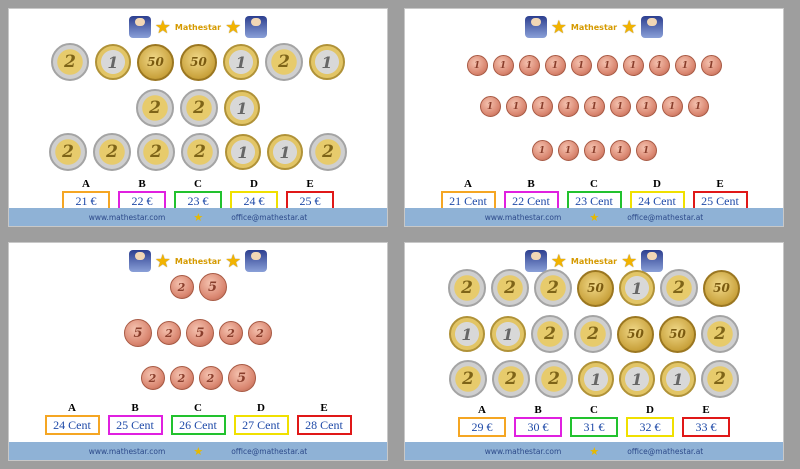 Image resolution: width=800 pixels, height=469 pixels. I want to click on answer-letter: C, so click(198, 184).